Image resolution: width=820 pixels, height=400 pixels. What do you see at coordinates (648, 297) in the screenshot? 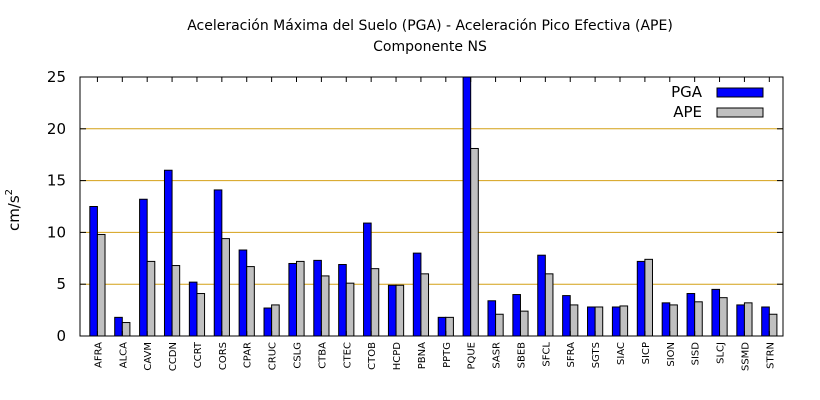
I see `bar-ape-sicp` at bounding box center [648, 297].